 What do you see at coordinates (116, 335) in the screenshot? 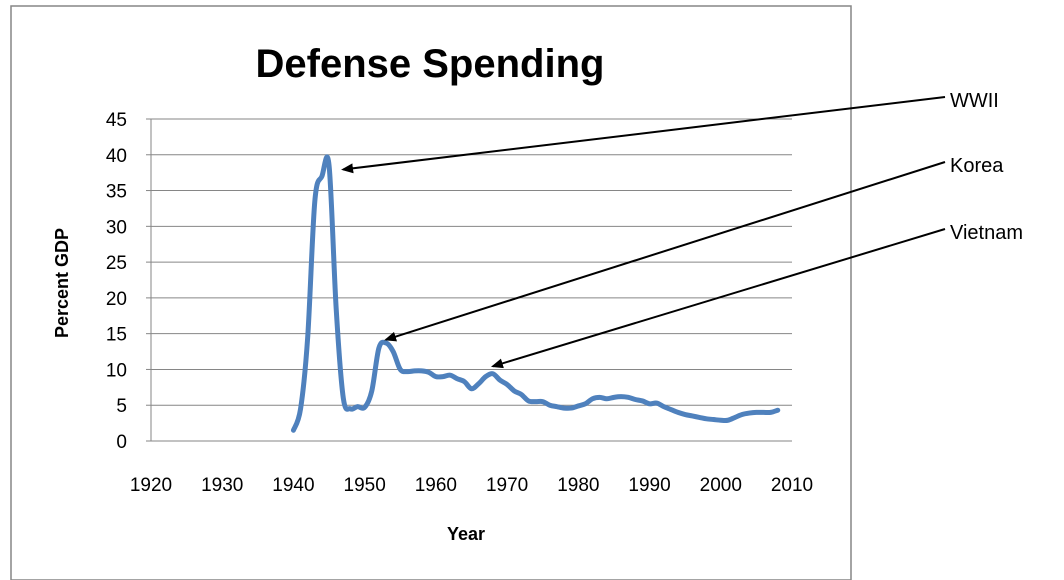
I see `y-tick-label: 15` at bounding box center [116, 335].